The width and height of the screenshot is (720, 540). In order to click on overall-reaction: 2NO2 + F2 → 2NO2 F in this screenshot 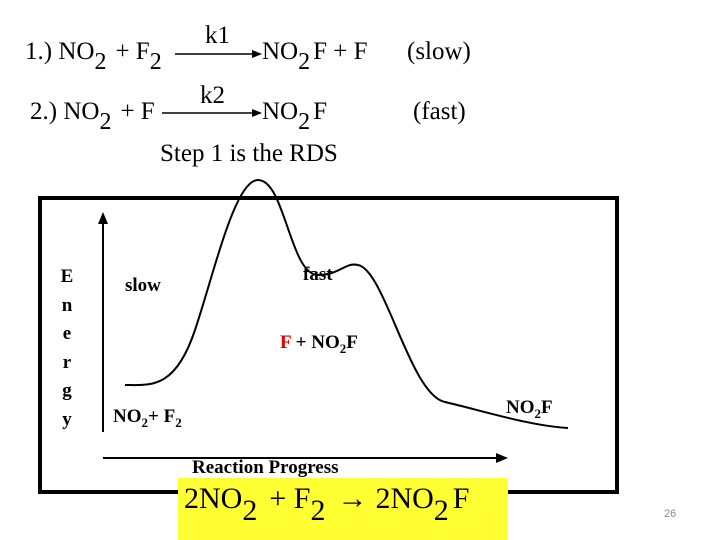, I will do `click(343, 509)`.